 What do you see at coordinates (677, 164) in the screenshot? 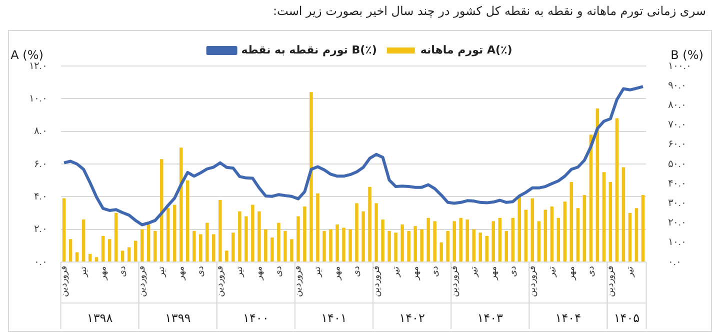
I see `y2-tick-label: ۵۰.۰` at bounding box center [677, 164].